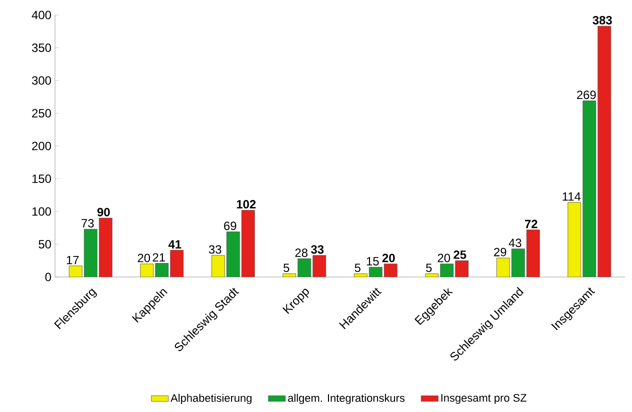  What do you see at coordinates (42, 211) in the screenshot?
I see `y-tick-label: 100` at bounding box center [42, 211].